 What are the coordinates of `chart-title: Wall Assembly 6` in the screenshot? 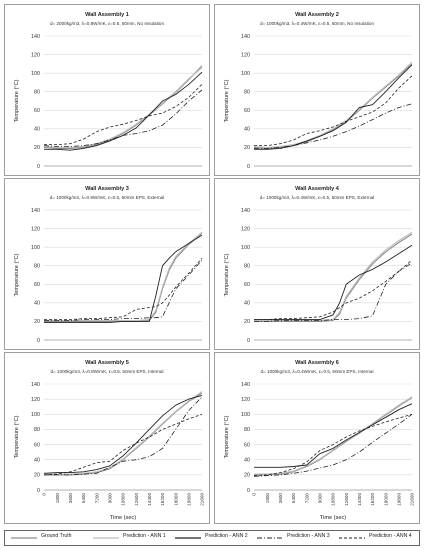 It's located at (317, 363).